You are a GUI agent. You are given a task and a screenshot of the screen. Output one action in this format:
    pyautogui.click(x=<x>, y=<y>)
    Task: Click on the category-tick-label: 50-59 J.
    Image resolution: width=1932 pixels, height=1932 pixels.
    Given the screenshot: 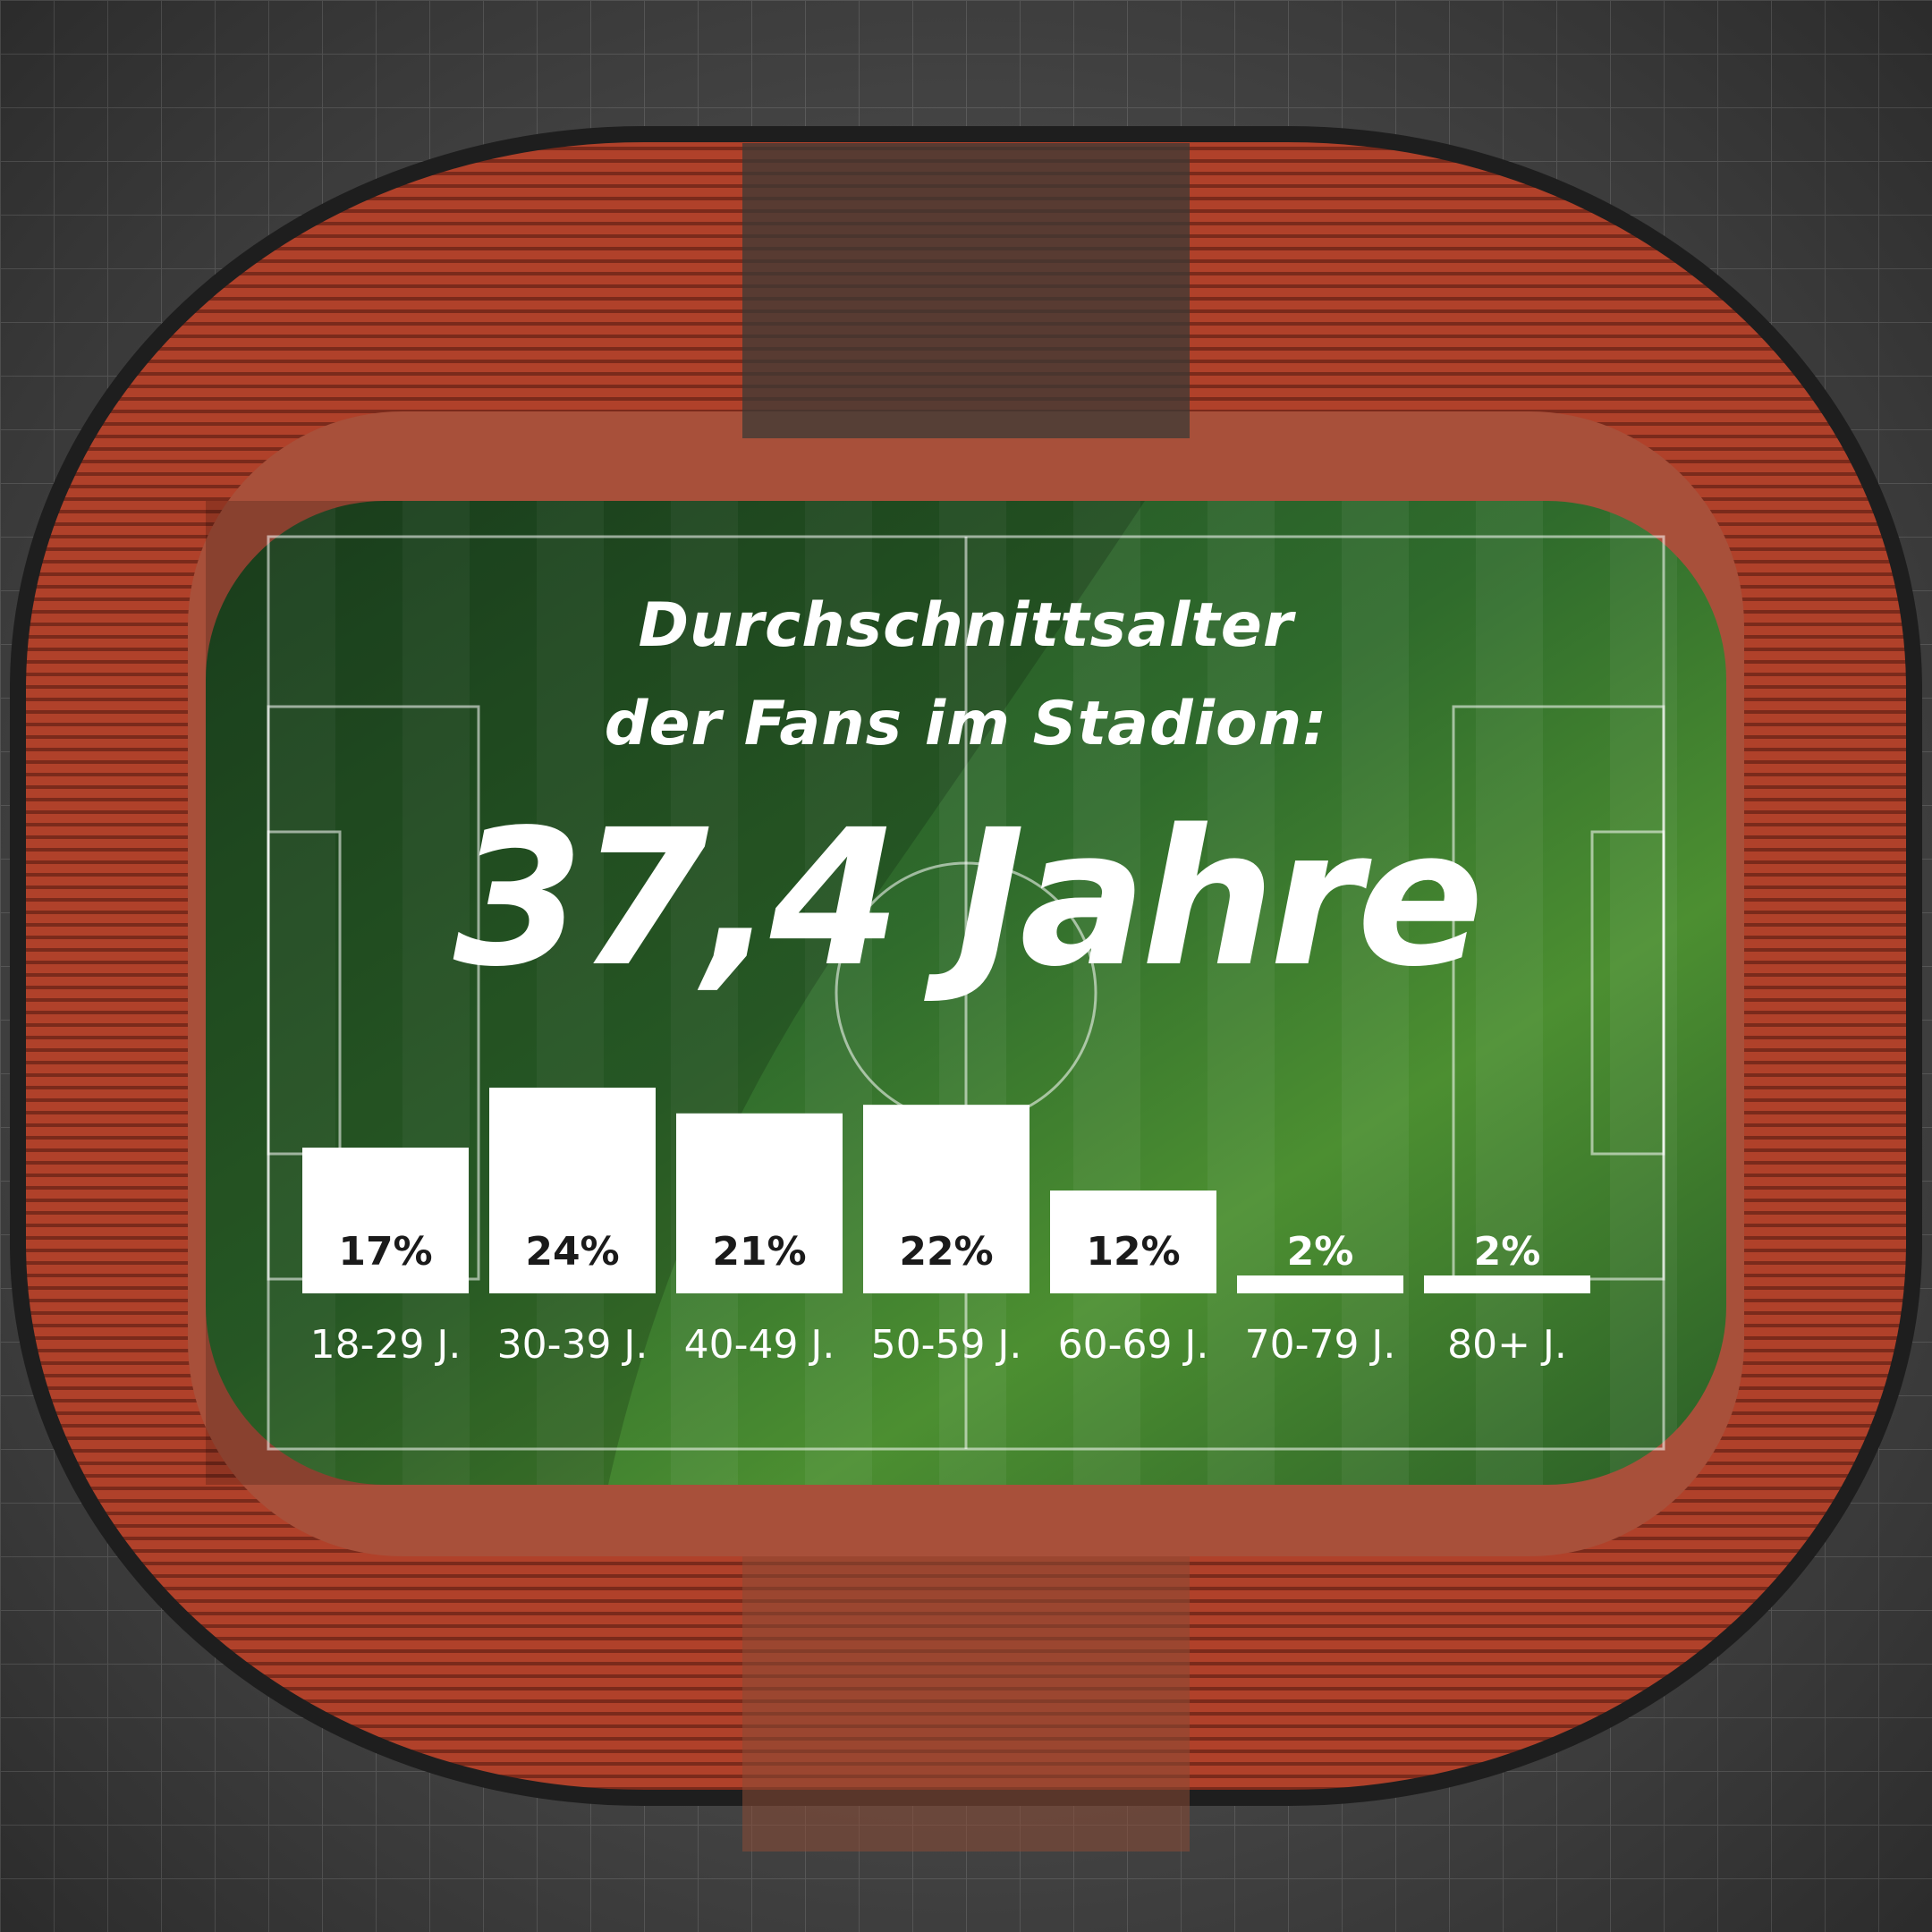 What is the action you would take?
    pyautogui.click(x=946, y=1345)
    